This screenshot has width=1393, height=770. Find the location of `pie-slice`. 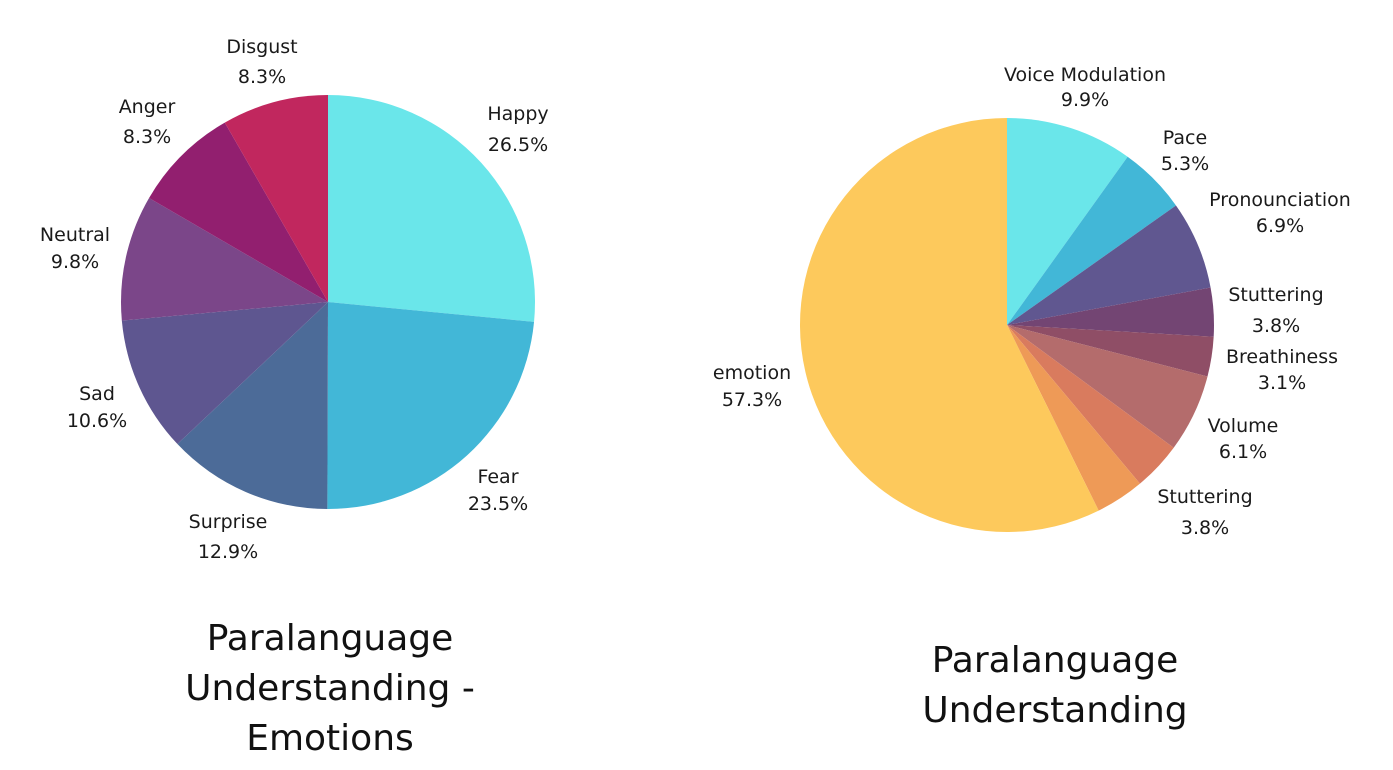

pie-slice is located at coordinates (1073, 418).